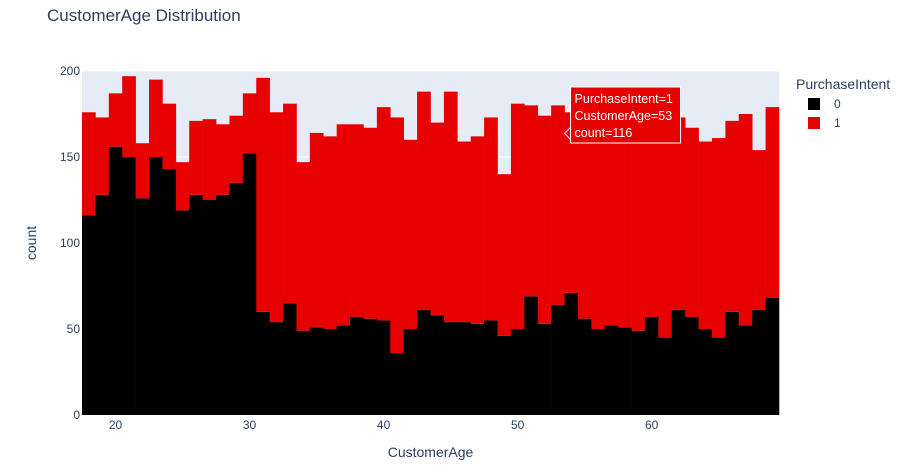 The width and height of the screenshot is (902, 475). What do you see at coordinates (837, 123) in the screenshot?
I see `legend-label-1: 1` at bounding box center [837, 123].